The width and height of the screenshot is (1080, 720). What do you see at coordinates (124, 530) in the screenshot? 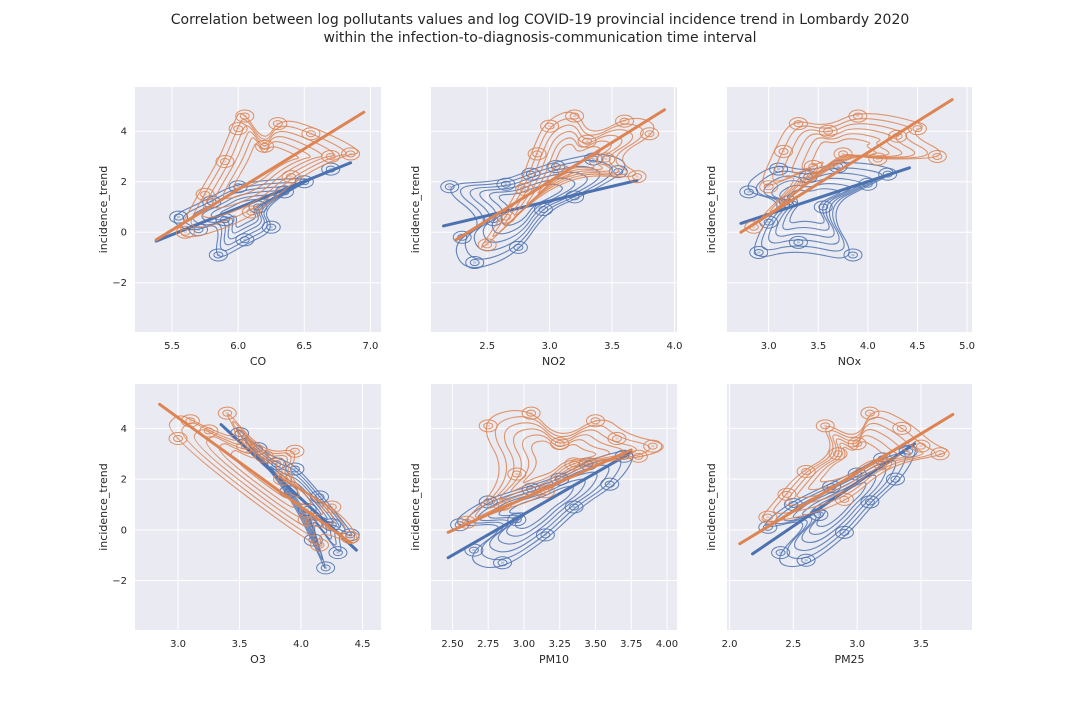
I see `subplot-o3-y-tick-label: 0` at bounding box center [124, 530].